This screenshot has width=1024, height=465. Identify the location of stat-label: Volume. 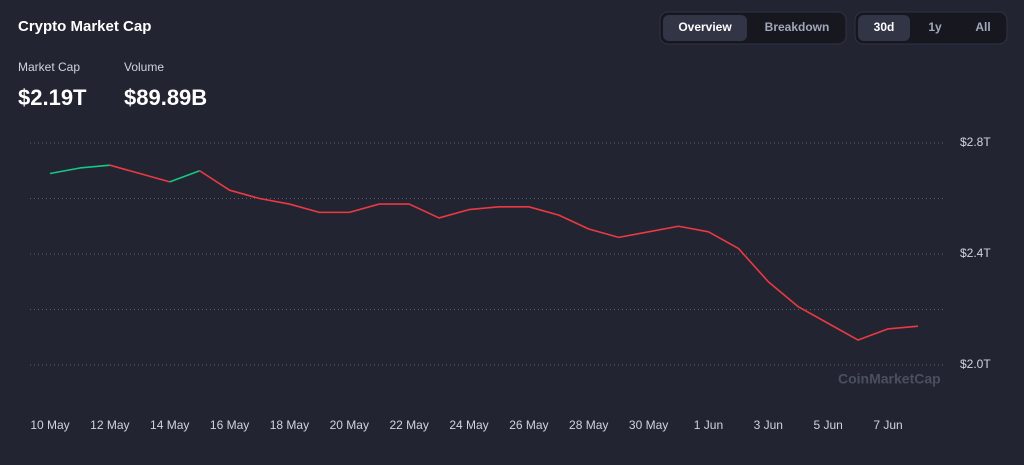
(144, 67).